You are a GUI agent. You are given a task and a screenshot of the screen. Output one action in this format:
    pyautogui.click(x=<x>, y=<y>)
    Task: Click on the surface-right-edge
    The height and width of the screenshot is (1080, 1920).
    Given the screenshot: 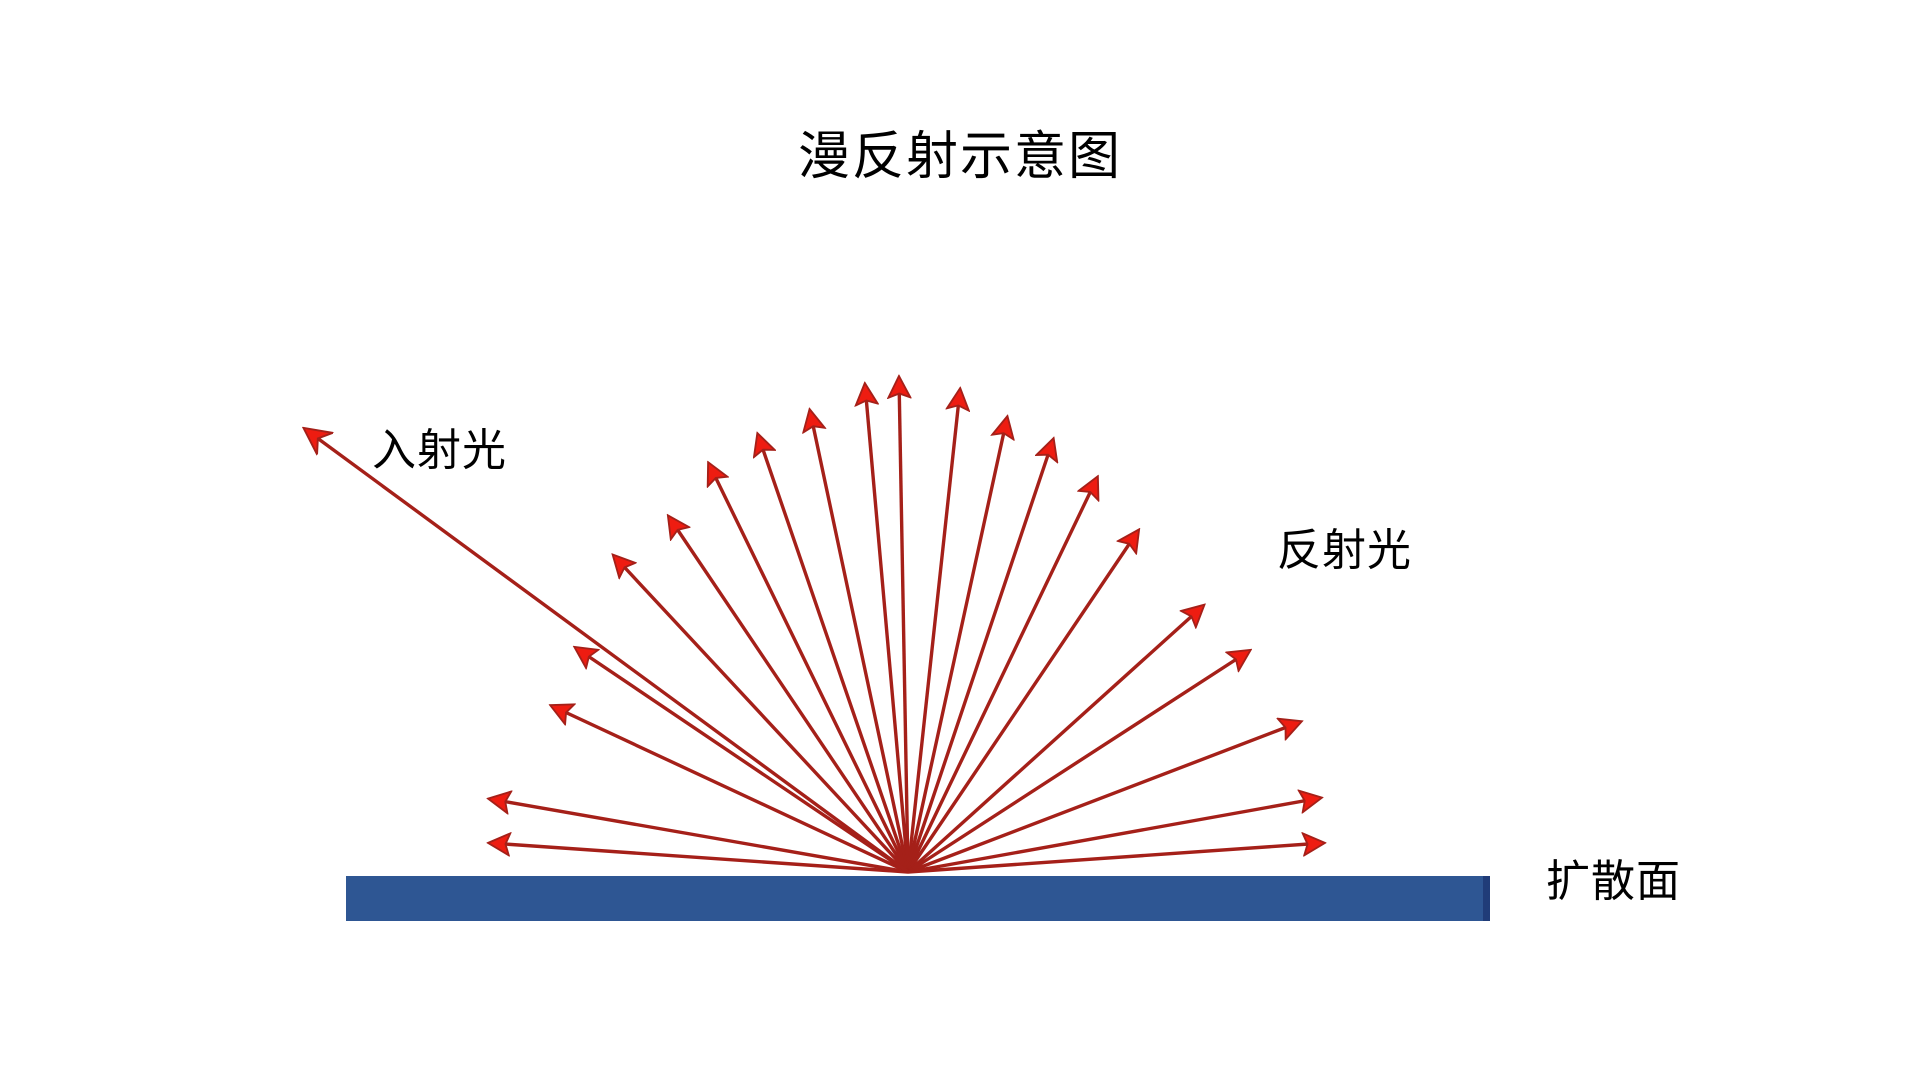 What is the action you would take?
    pyautogui.click(x=1486, y=898)
    